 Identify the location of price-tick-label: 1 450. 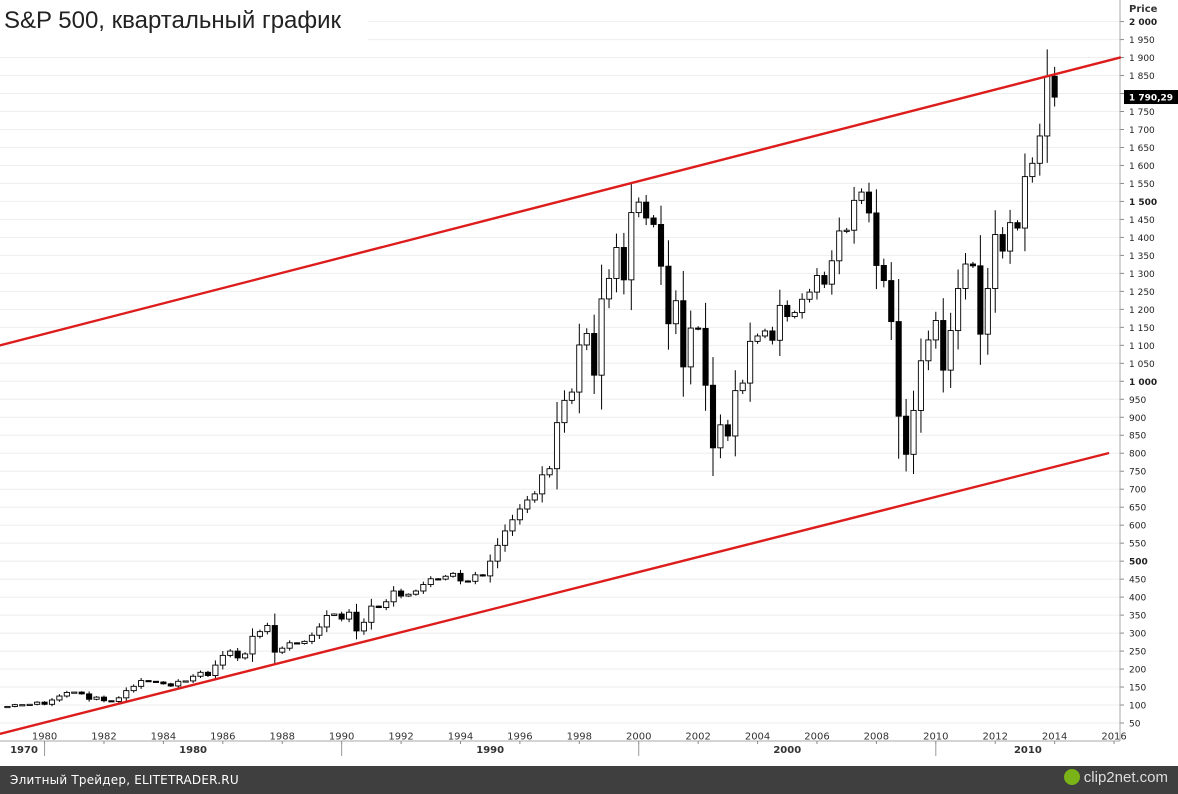
(1142, 221).